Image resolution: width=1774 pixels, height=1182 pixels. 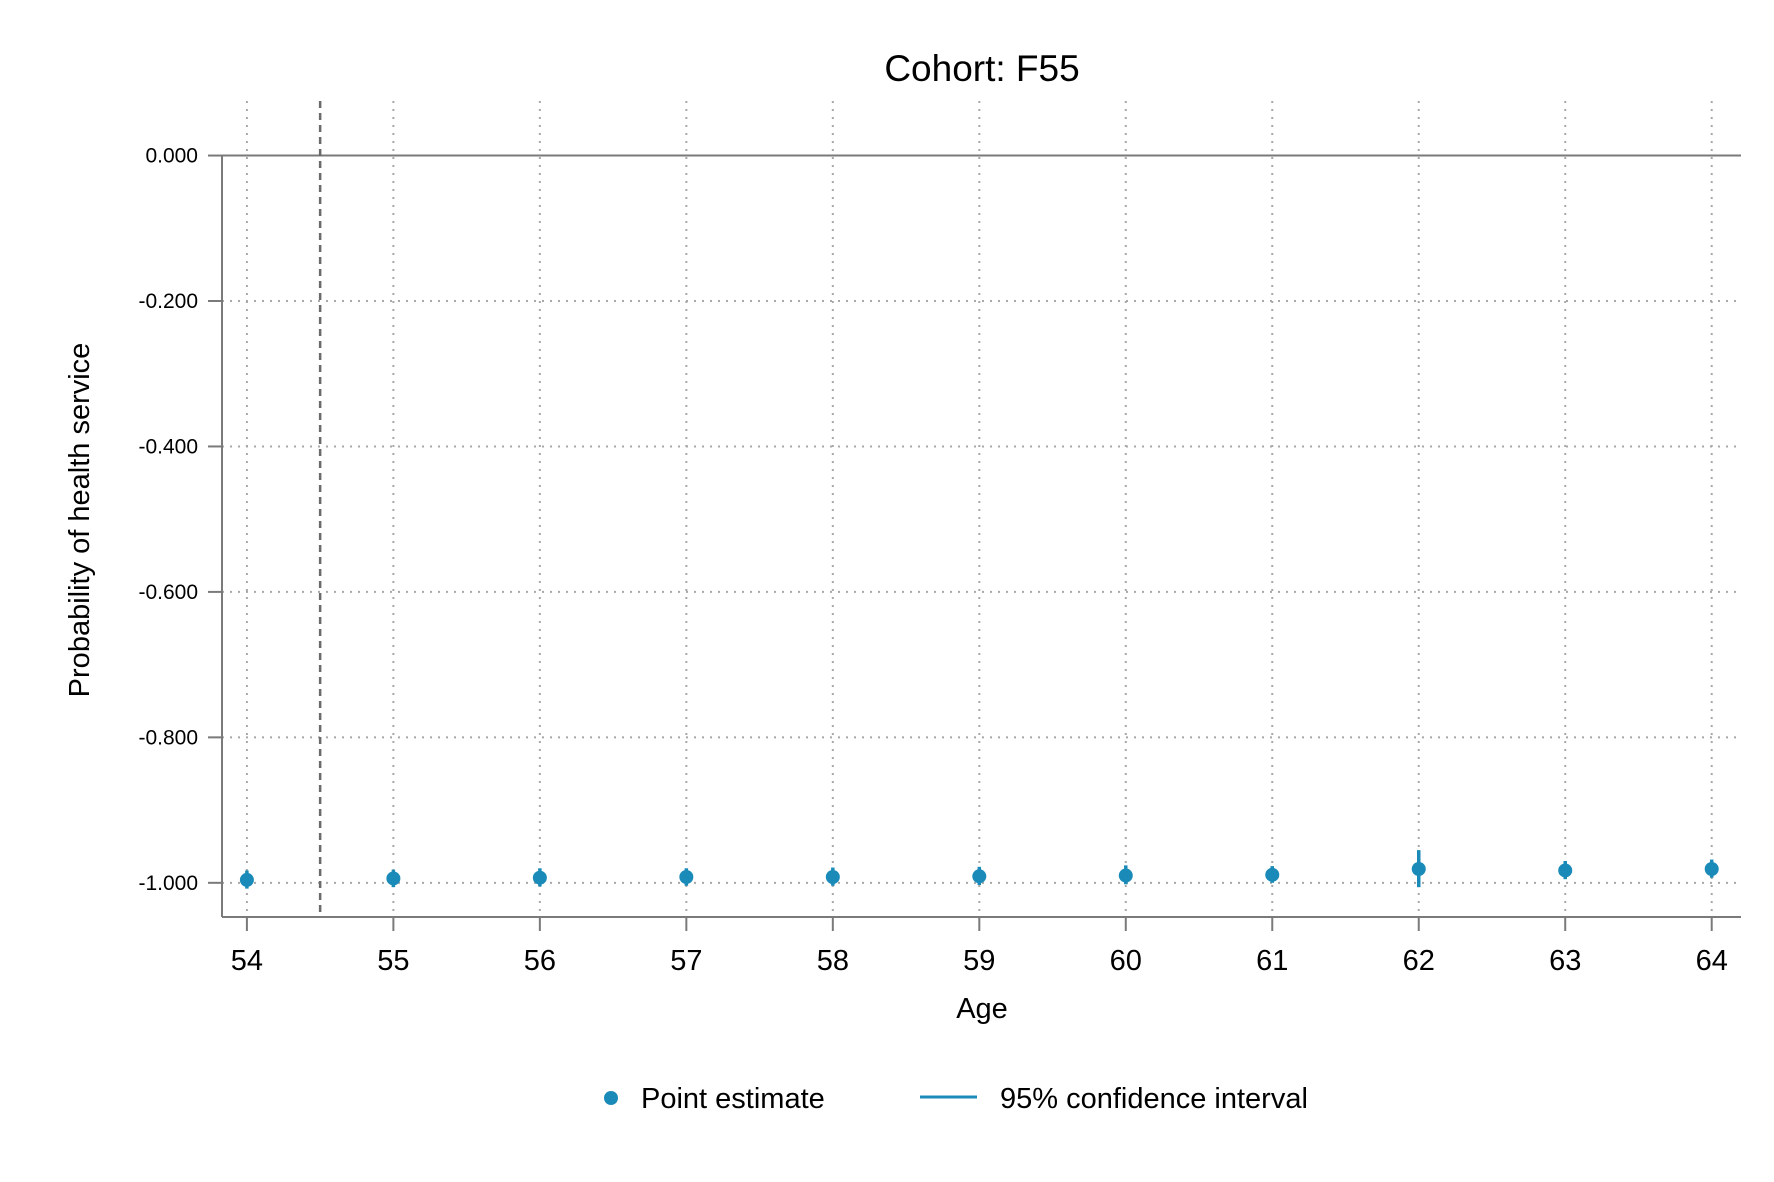 I want to click on y-tick-label-4: -0.800, so click(x=168, y=737).